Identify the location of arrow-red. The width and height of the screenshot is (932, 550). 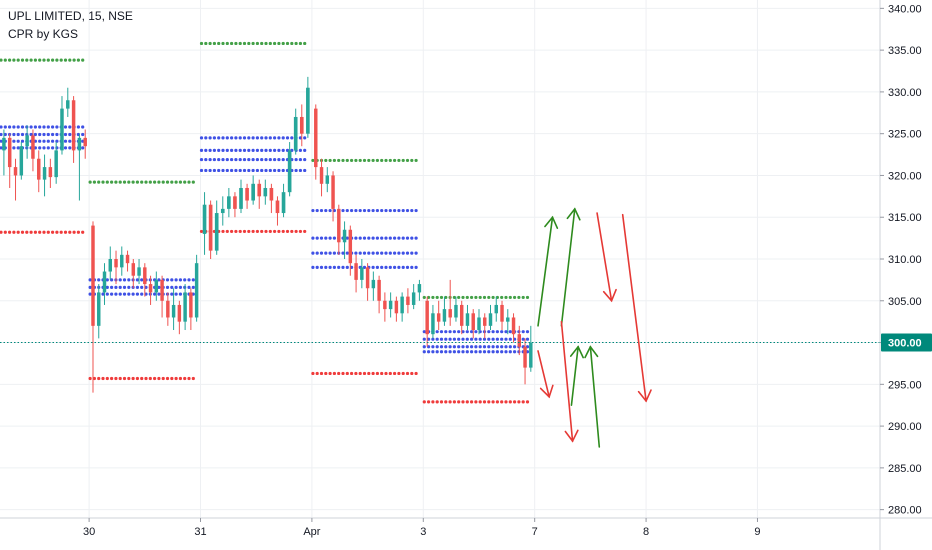
(545, 374).